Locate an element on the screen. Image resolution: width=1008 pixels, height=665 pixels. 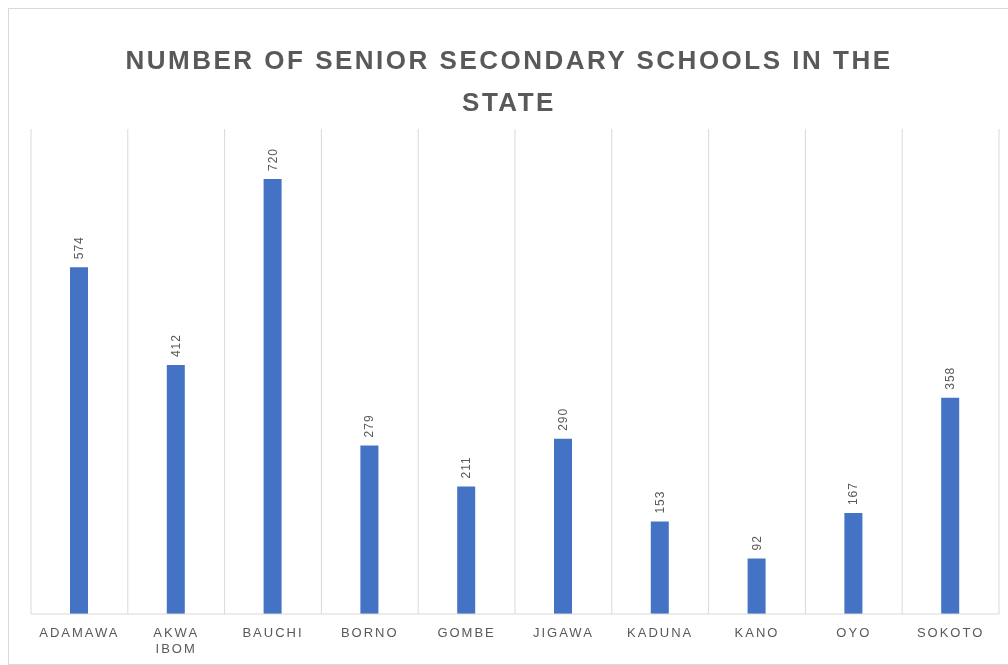
x-tick-label: KADUNA is located at coordinates (660, 633).